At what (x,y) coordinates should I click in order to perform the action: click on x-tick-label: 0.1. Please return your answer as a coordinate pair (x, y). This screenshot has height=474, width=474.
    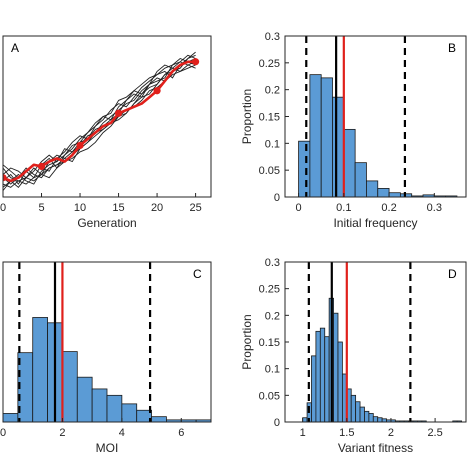
    Looking at the image, I should click on (343, 208).